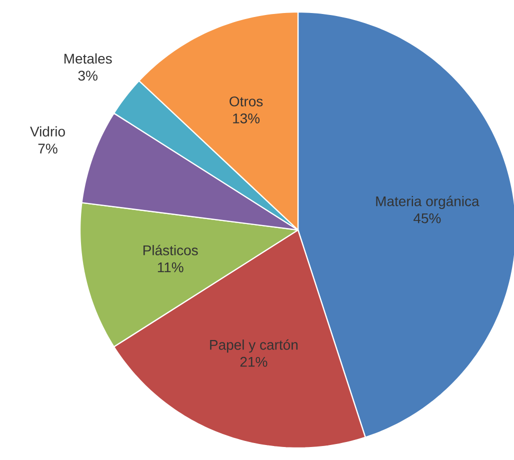 Image resolution: width=514 pixels, height=460 pixels. What do you see at coordinates (48, 149) in the screenshot?
I see `data-label: 7%` at bounding box center [48, 149].